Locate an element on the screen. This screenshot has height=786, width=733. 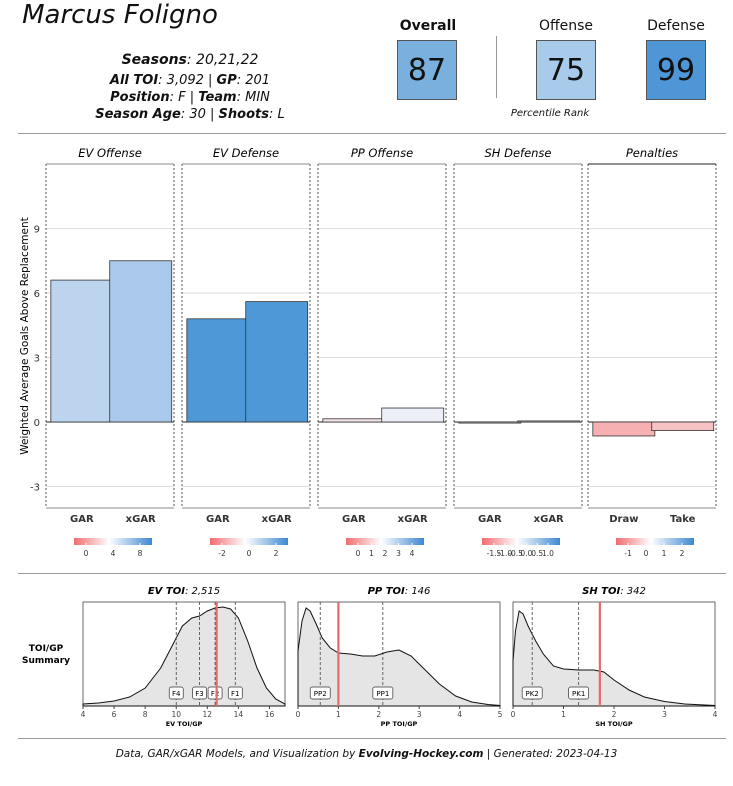
x-tick-label: 10 is located at coordinates (176, 714).